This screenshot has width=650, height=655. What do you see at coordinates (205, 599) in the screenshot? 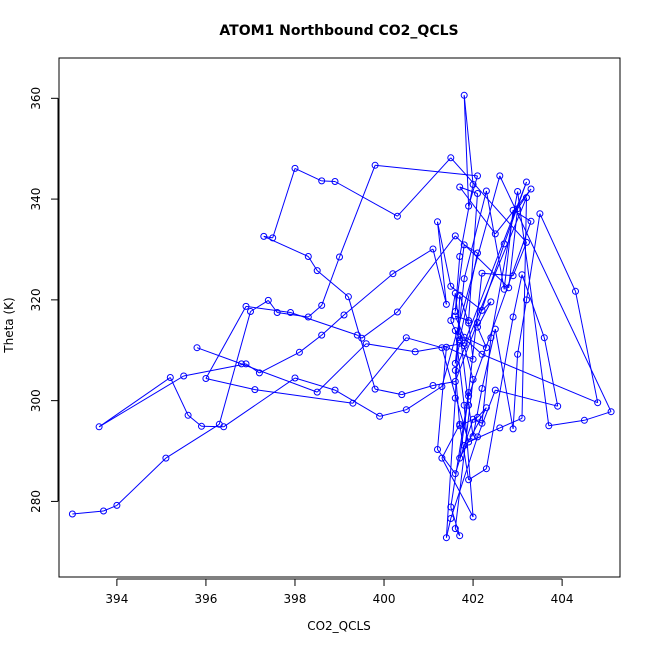
I see `x-tick-label: 396` at bounding box center [205, 599].